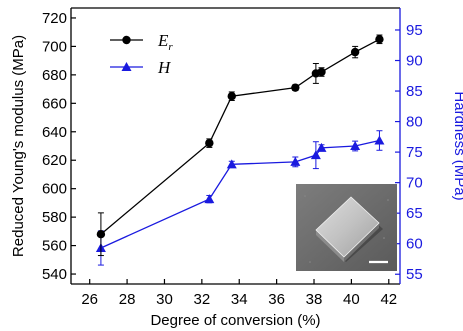 This screenshot has width=463, height=331. I want to click on right-axis-ticks: 55 60 65 70 75 80 85 90 95, so click(409, 152).